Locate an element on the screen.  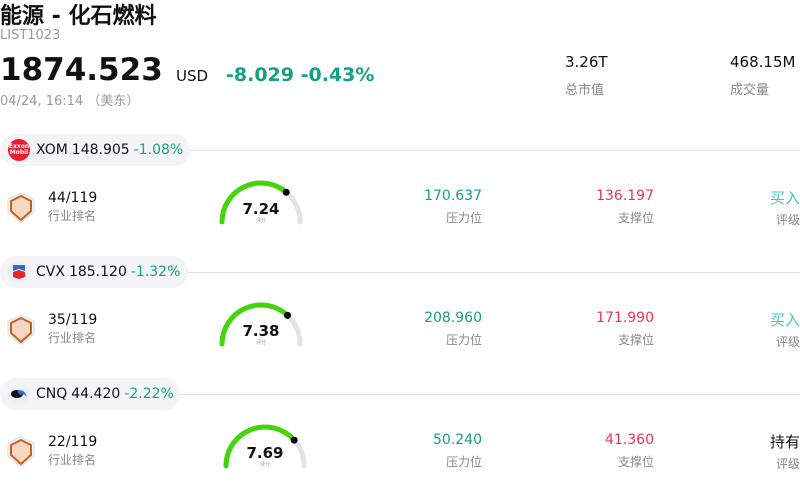
stock-header-cnq: CNQ 44.420 -2.22% is located at coordinates (90, 394).